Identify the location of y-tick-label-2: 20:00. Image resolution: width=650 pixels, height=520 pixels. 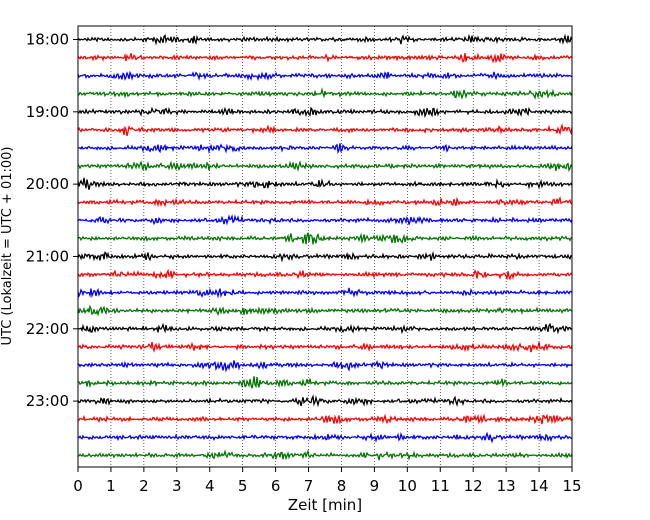
(47, 184).